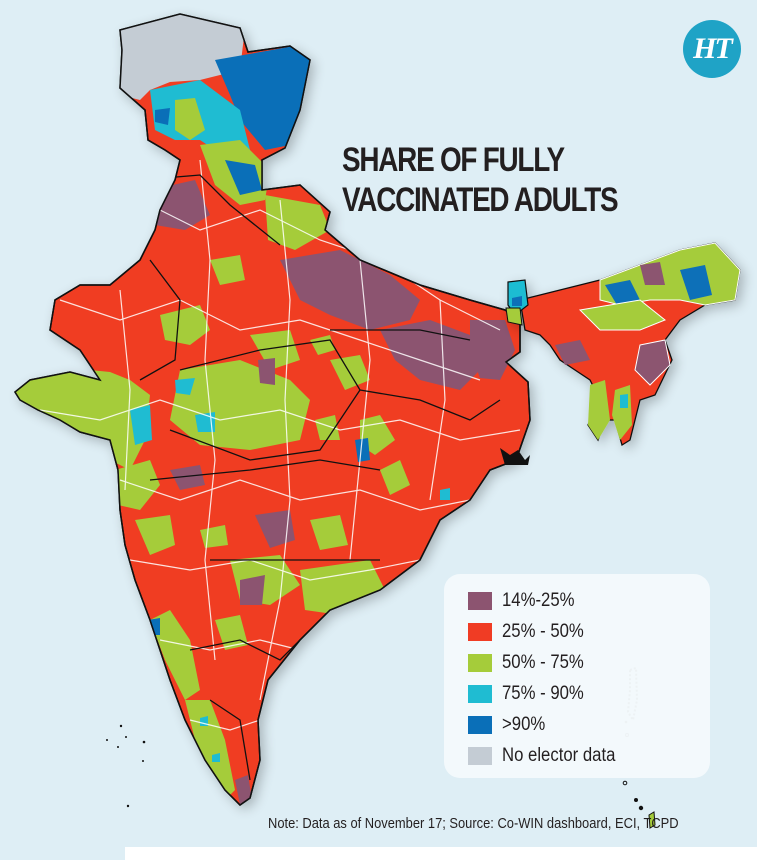  I want to click on title-line-2: VACCINATED ADULTS, so click(480, 200).